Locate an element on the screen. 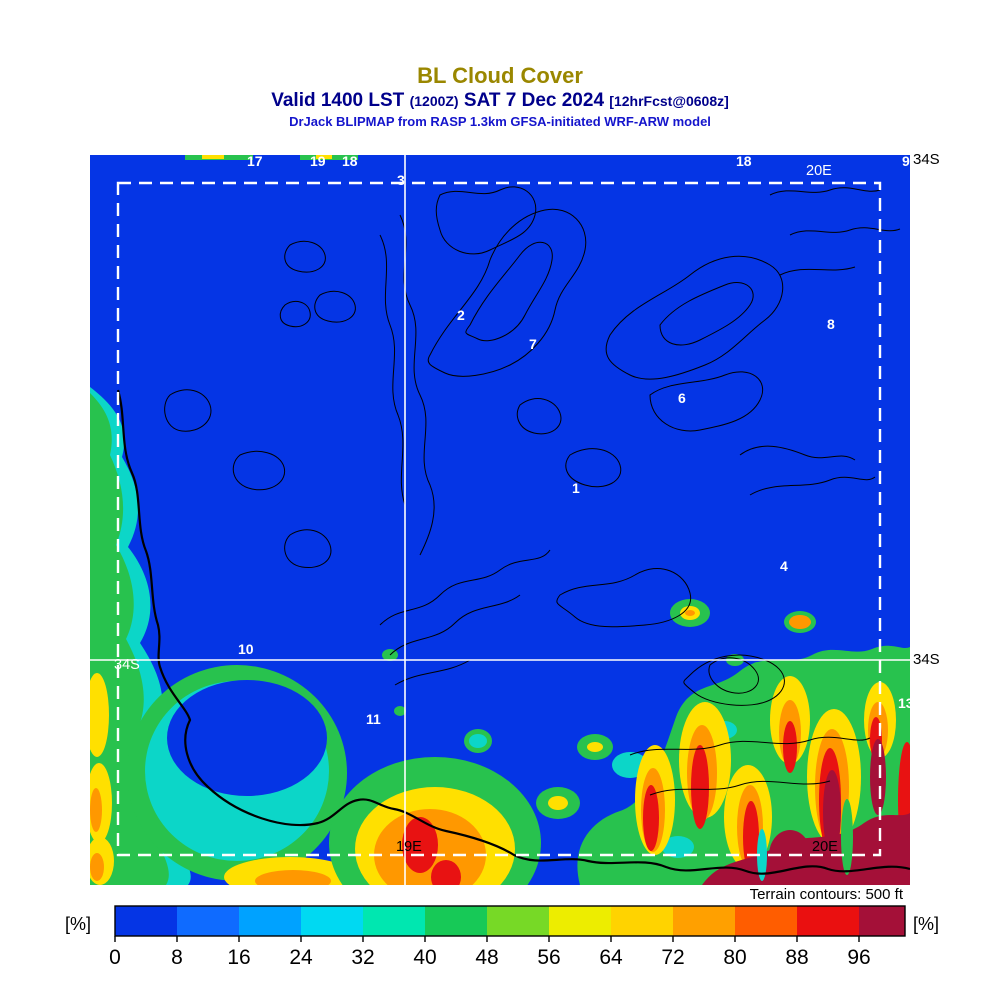 The image size is (1000, 1000). waypoint-label: 3 is located at coordinates (401, 180).